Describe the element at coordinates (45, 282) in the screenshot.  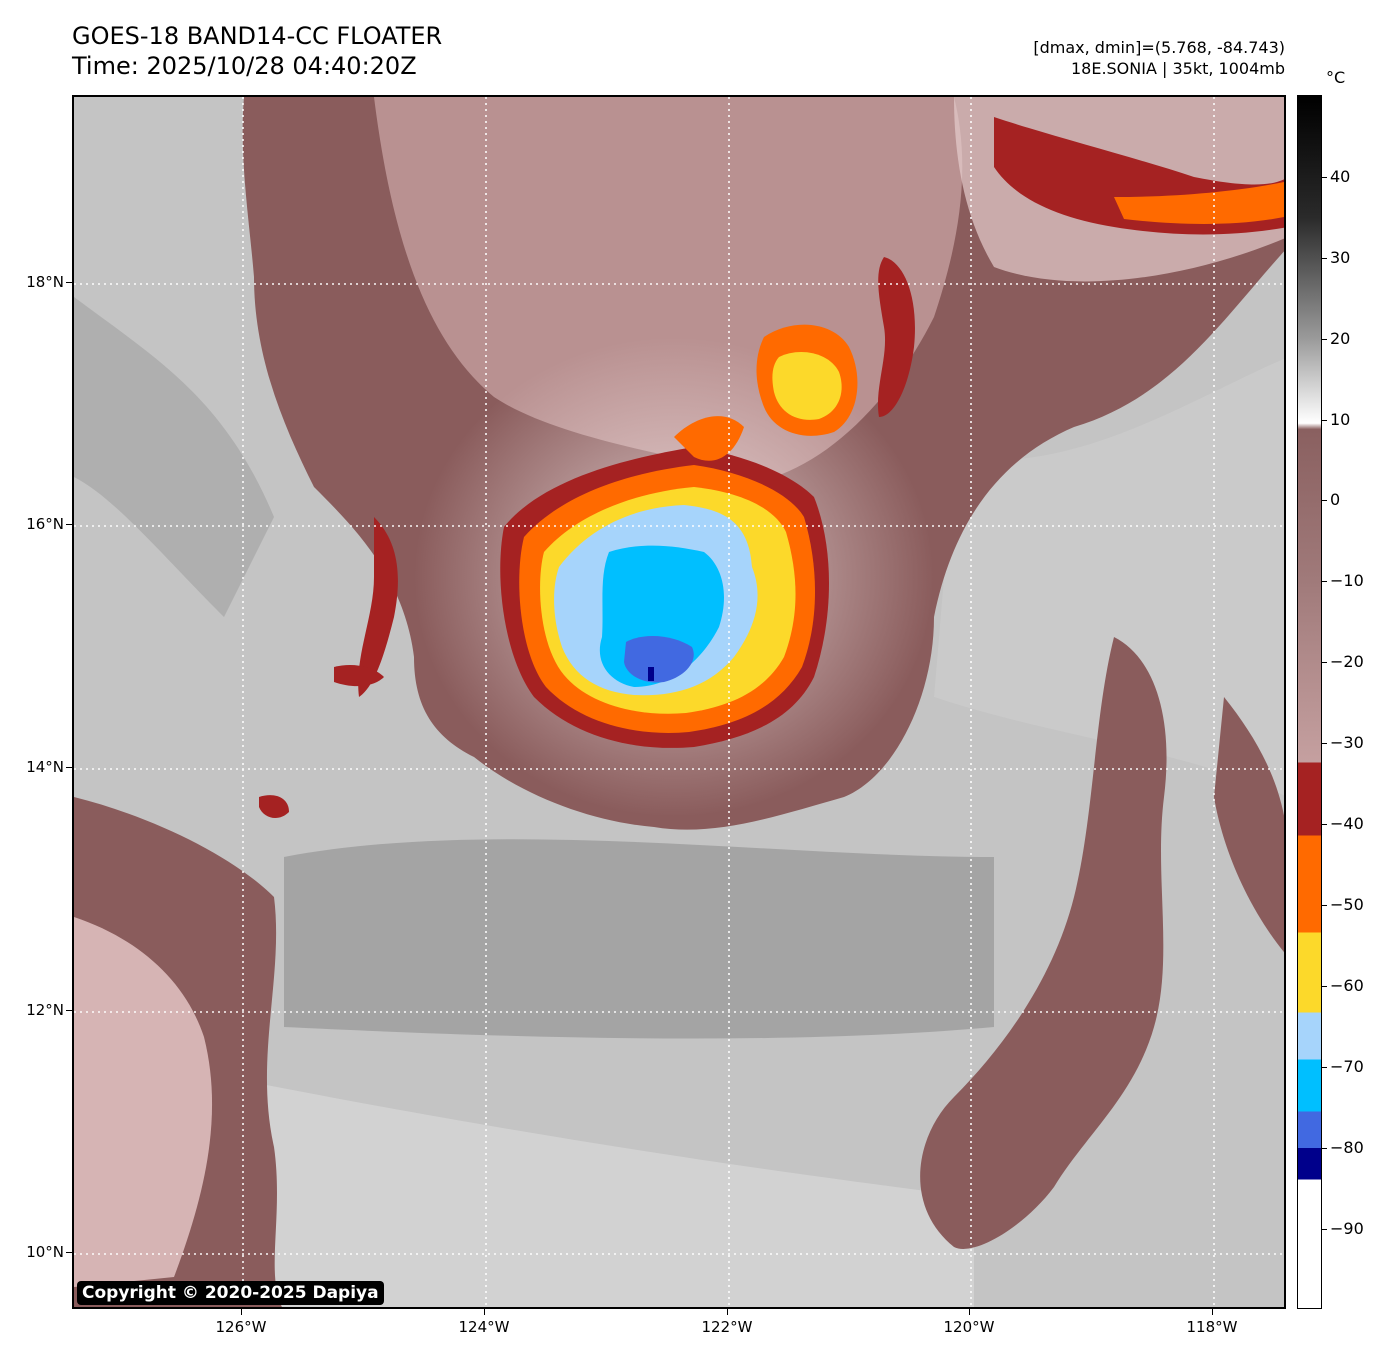
I see `lat-label-18n: 18°N` at that location.